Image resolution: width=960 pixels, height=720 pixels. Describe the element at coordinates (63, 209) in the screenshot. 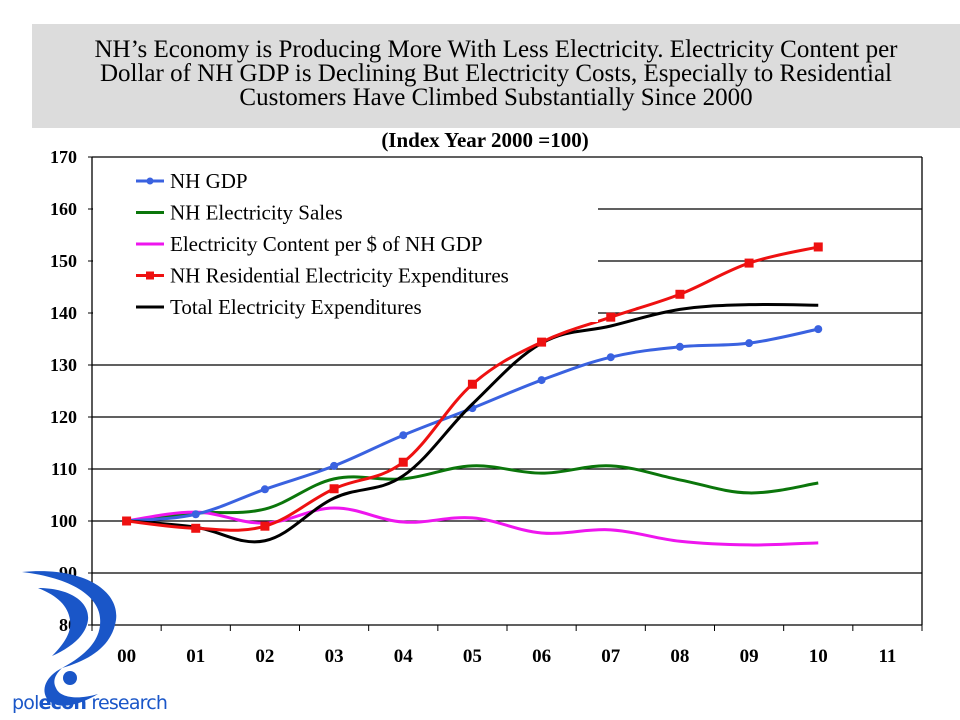

I see `y-tick-label: 160` at that location.